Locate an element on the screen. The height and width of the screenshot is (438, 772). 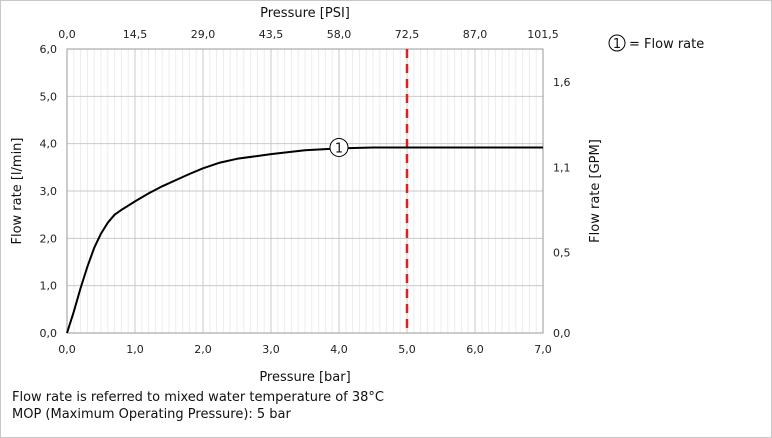
y2-axis-title: Flow rate [GPM] is located at coordinates (595, 191).